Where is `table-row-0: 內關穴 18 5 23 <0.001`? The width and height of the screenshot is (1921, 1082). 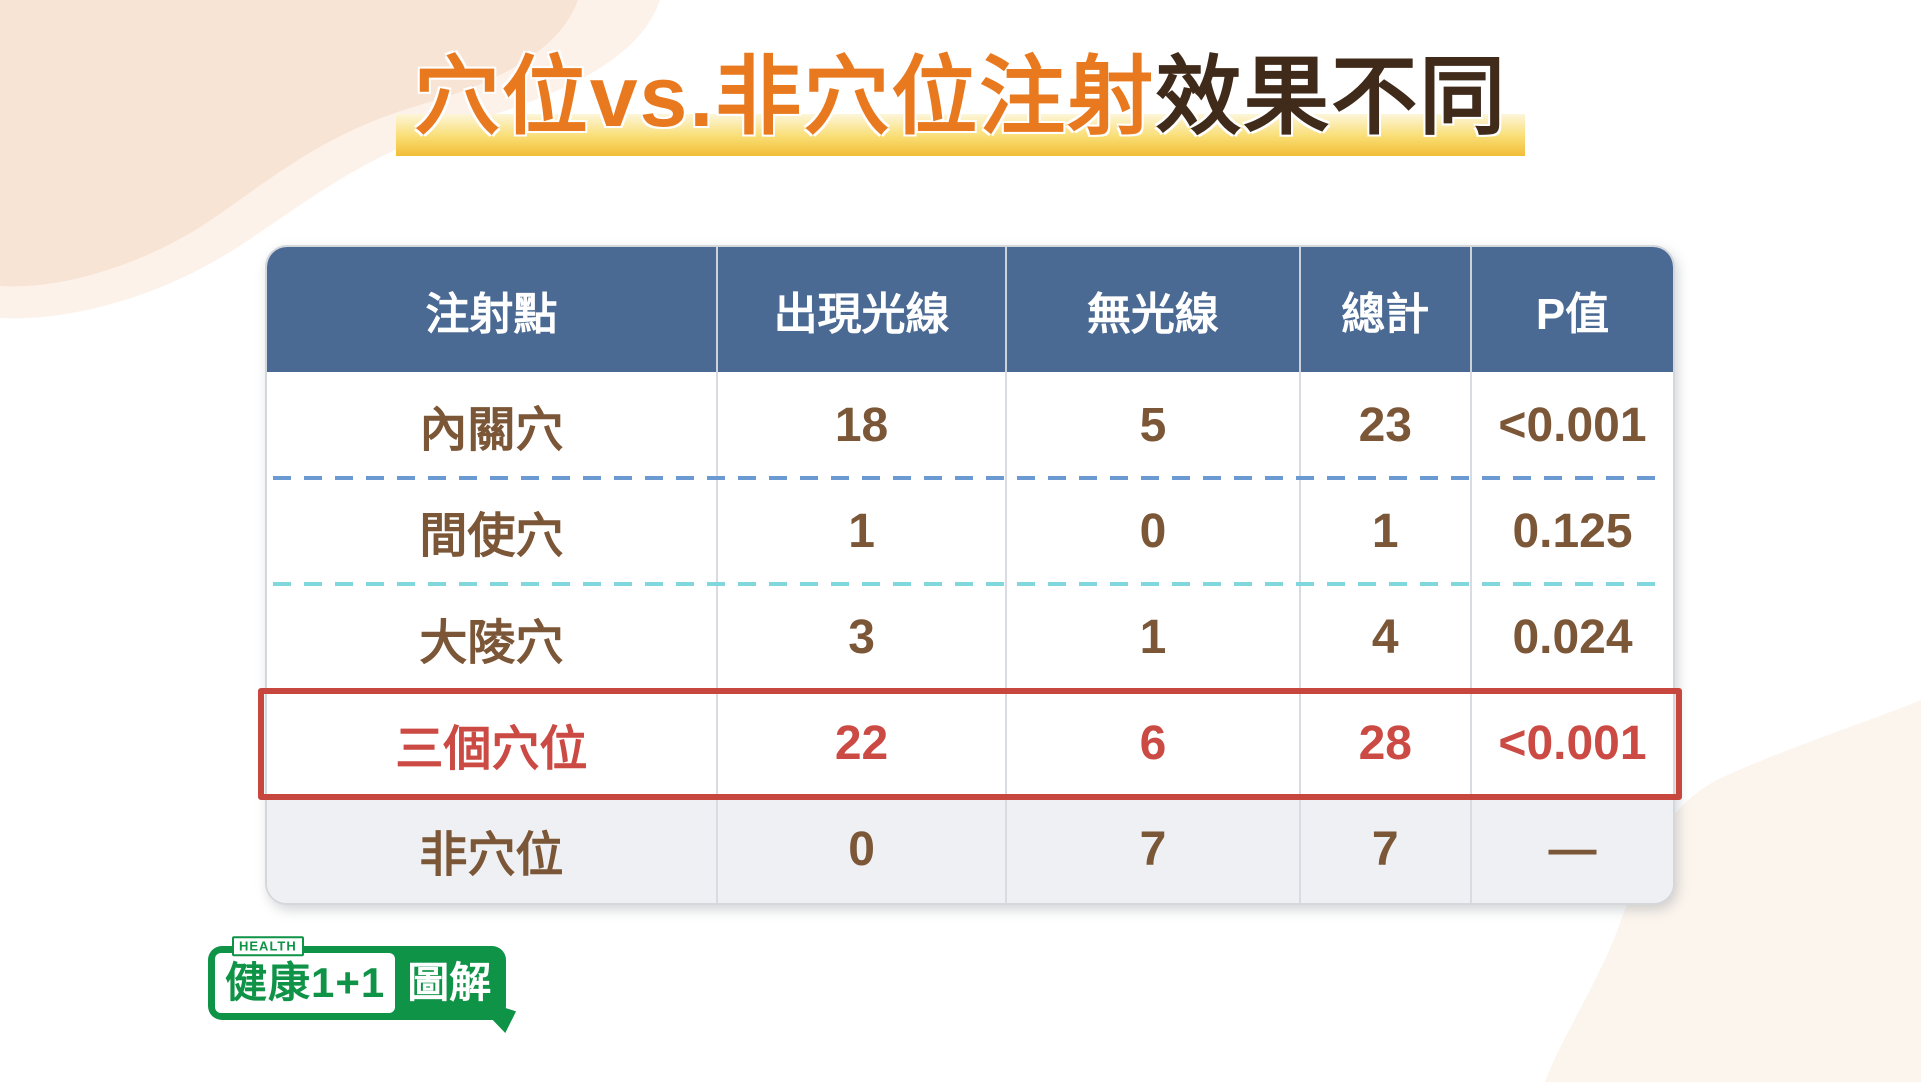 table-row-0: 內關穴 18 5 23 <0.001 is located at coordinates (970, 425).